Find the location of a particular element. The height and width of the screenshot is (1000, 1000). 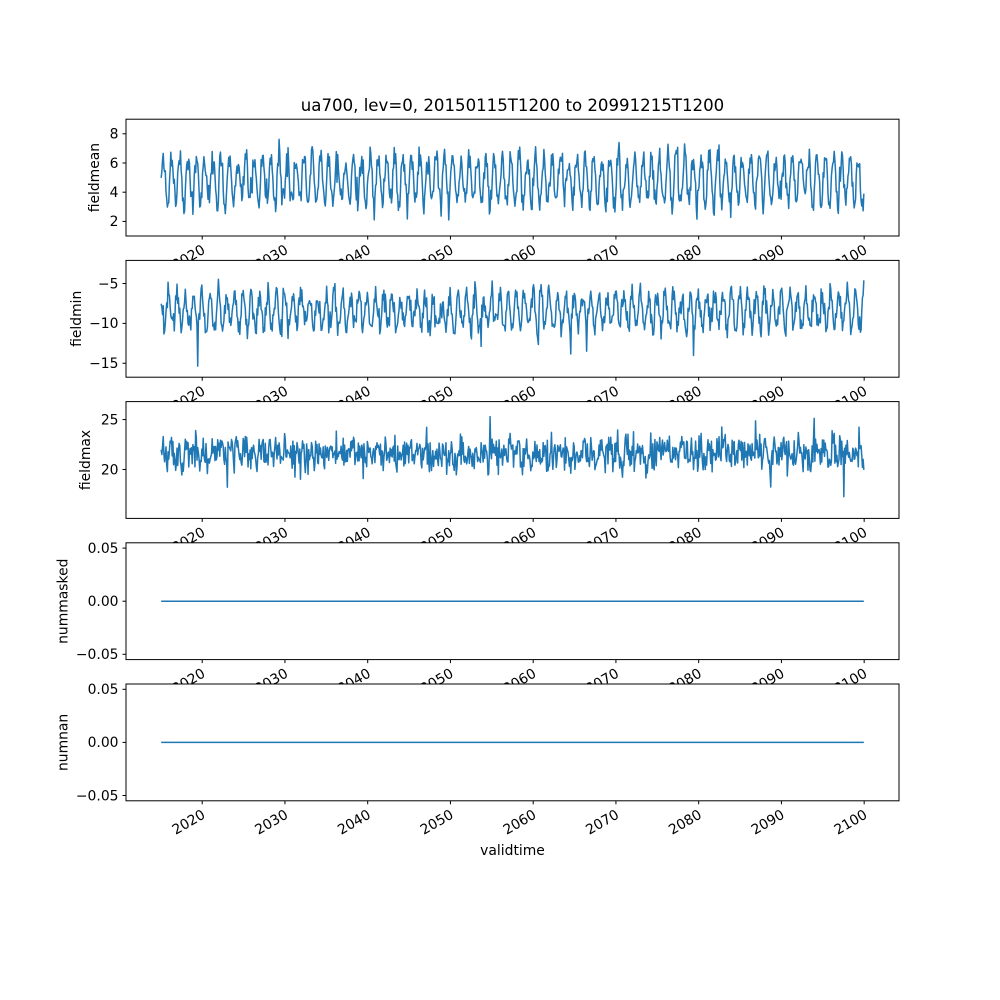

x-tick-label: 2050 is located at coordinates (437, 823).